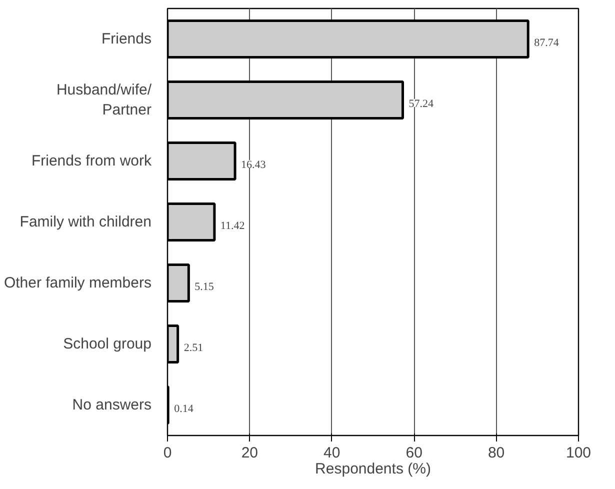 This screenshot has width=615, height=489. What do you see at coordinates (579, 453) in the screenshot?
I see `x-tick-label: 100` at bounding box center [579, 453].